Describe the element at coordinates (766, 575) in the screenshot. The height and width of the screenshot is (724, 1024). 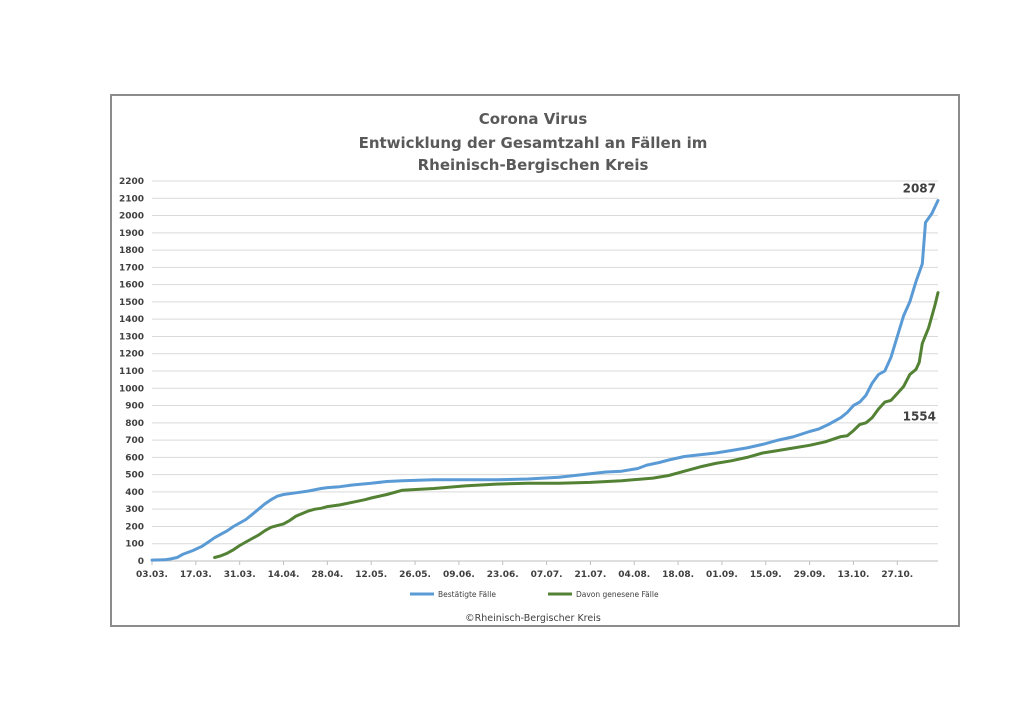
I see `x-tick-label: 15.09.` at that location.